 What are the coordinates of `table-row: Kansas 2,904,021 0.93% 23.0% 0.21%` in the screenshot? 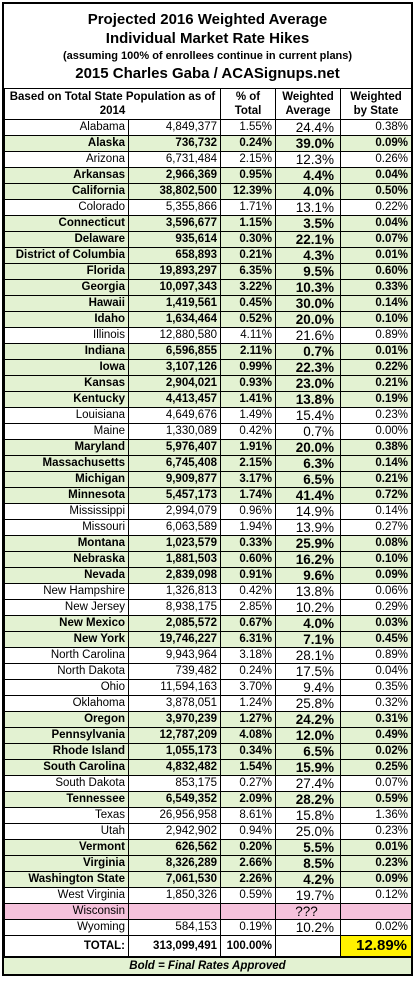 It's located at (208, 383).